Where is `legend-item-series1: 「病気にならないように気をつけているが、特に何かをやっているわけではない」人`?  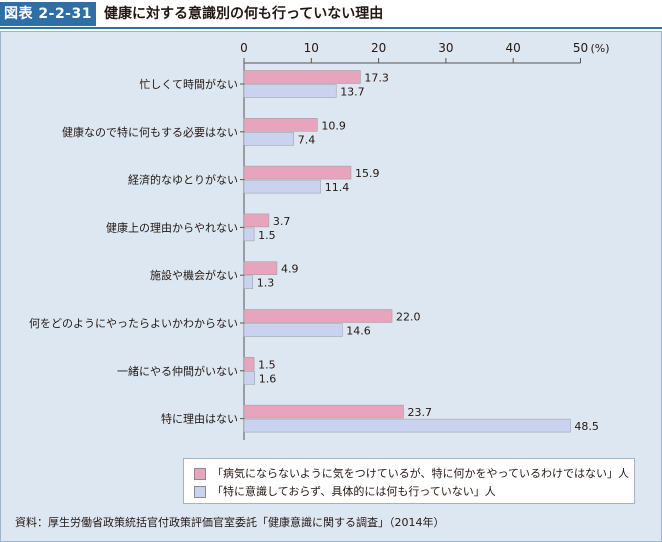
legend-item-series1: 「病気にならないように気をつけているが、特に何かをやっているわけではない」人 is located at coordinates (411, 473).